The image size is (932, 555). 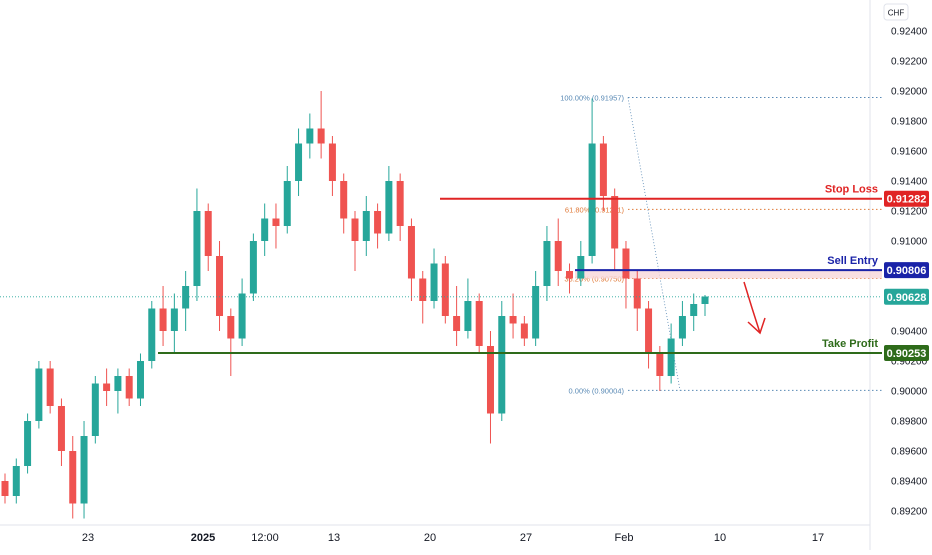 I want to click on x-tick-label: 20, so click(x=430, y=538).